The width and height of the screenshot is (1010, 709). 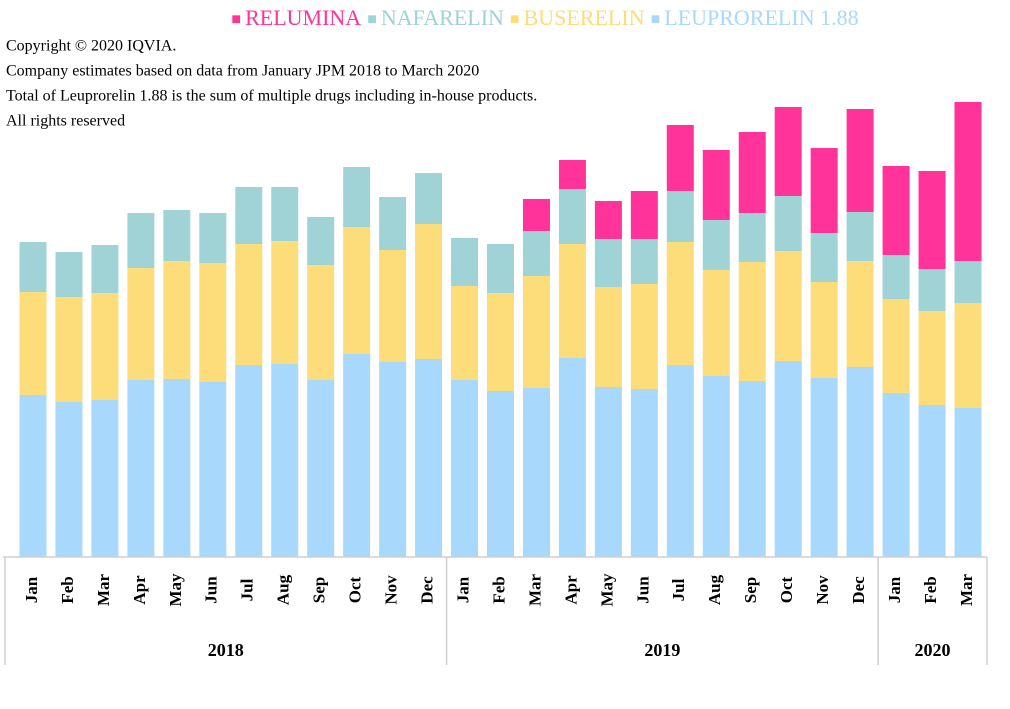 What do you see at coordinates (319, 590) in the screenshot?
I see `x-tick-label: Sep` at bounding box center [319, 590].